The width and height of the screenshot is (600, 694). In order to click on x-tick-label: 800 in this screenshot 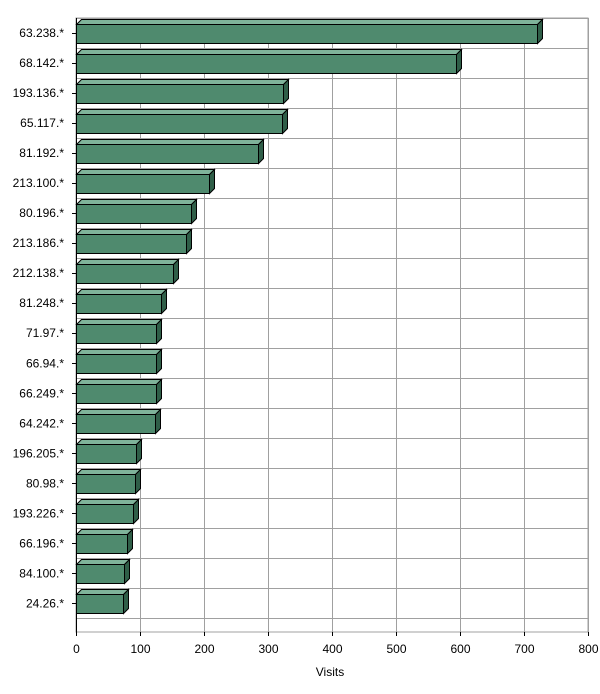, I will do `click(588, 649)`.